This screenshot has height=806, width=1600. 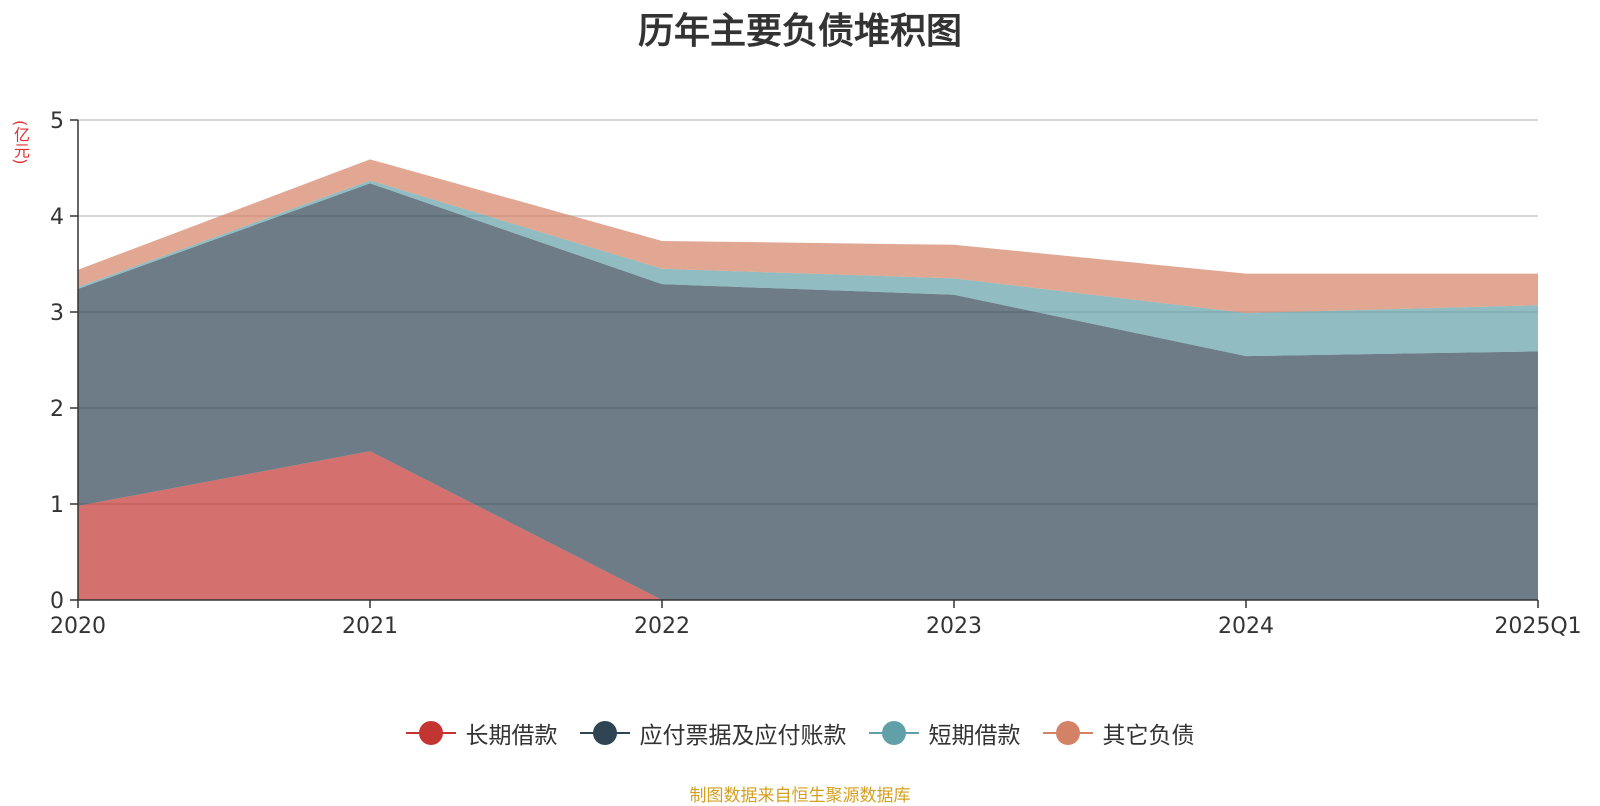 What do you see at coordinates (20, 142) in the screenshot?
I see `y-unit-label: (亿元)` at bounding box center [20, 142].